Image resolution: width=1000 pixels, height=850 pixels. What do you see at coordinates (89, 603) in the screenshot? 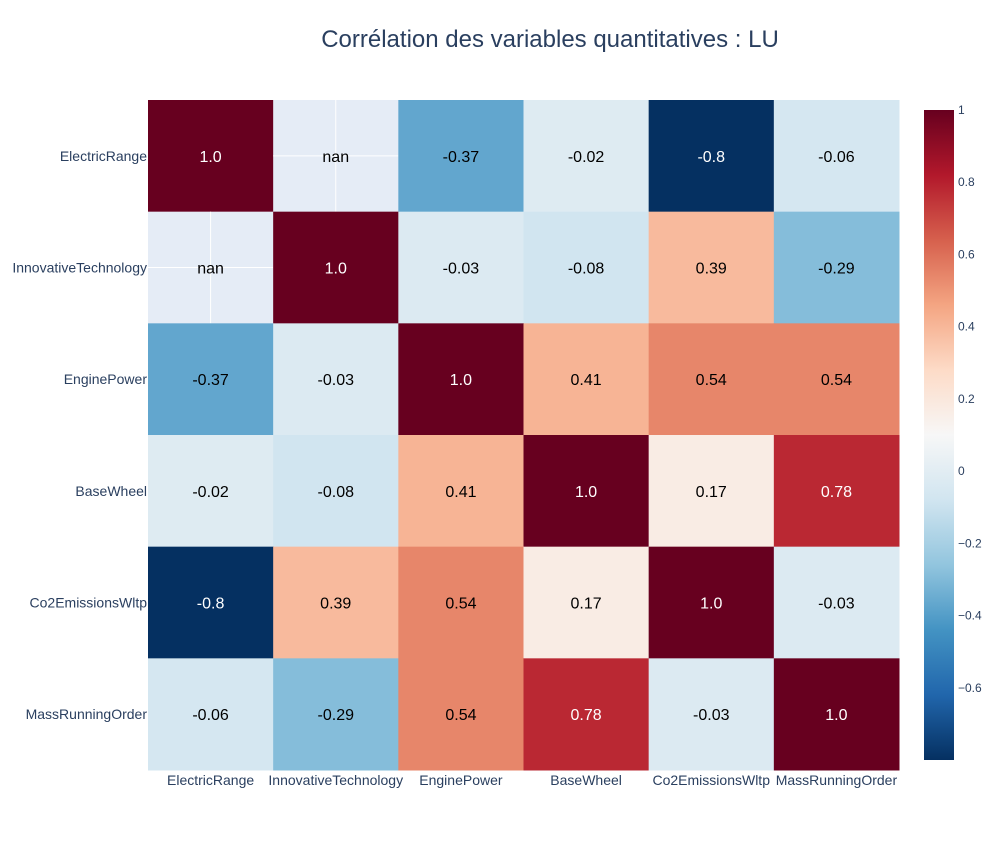
I see `y-tick-label: Co2EmissionsWltp` at bounding box center [89, 603].